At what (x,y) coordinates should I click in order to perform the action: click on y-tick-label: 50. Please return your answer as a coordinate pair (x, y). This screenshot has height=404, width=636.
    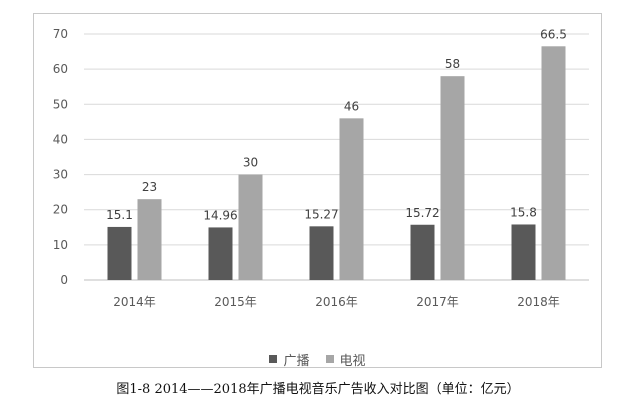
    Looking at the image, I should click on (60, 104).